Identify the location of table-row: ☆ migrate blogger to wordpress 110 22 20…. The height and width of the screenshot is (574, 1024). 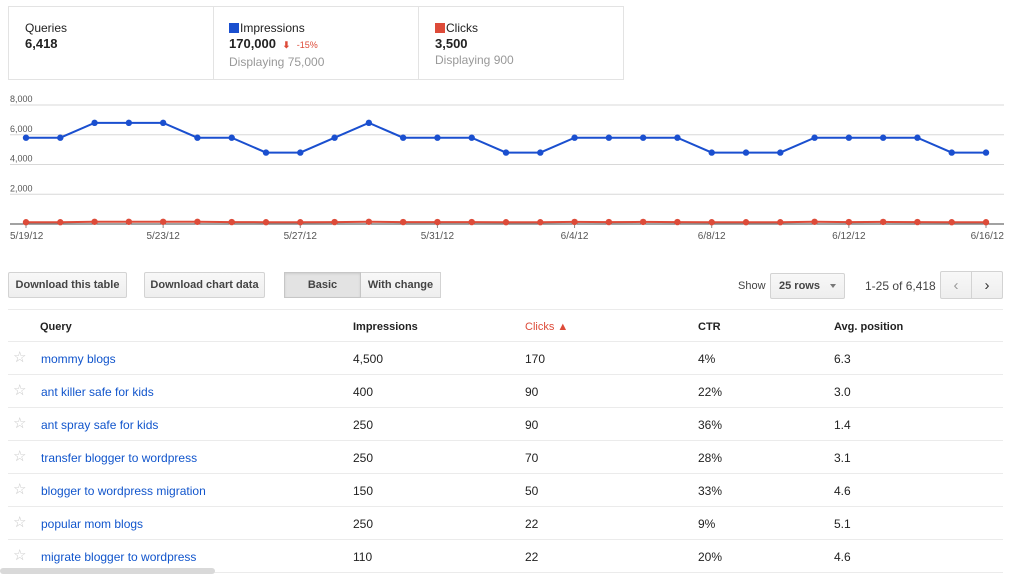
(505, 556).